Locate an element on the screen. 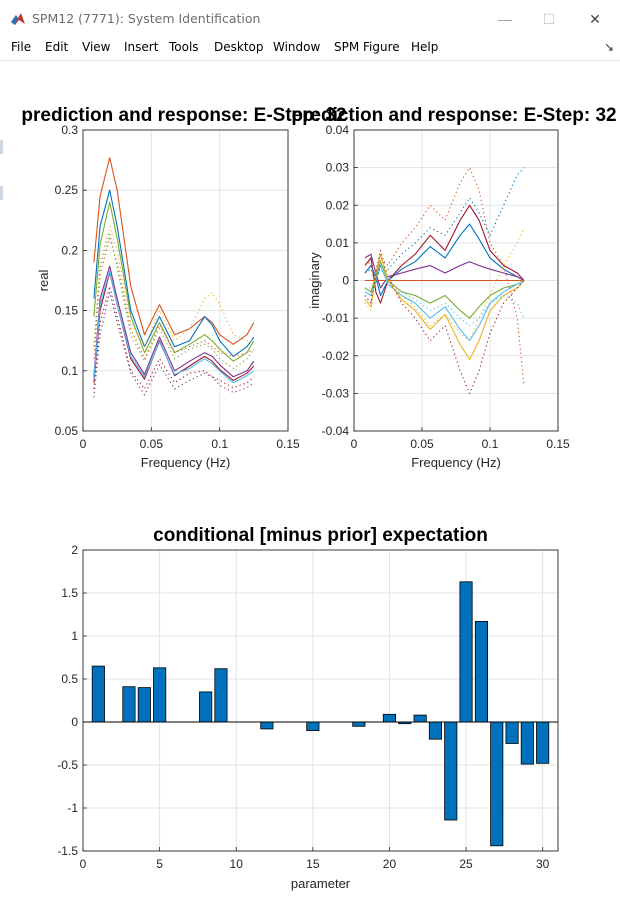 This screenshot has width=620, height=923. menu-insert: Insert is located at coordinates (141, 47).